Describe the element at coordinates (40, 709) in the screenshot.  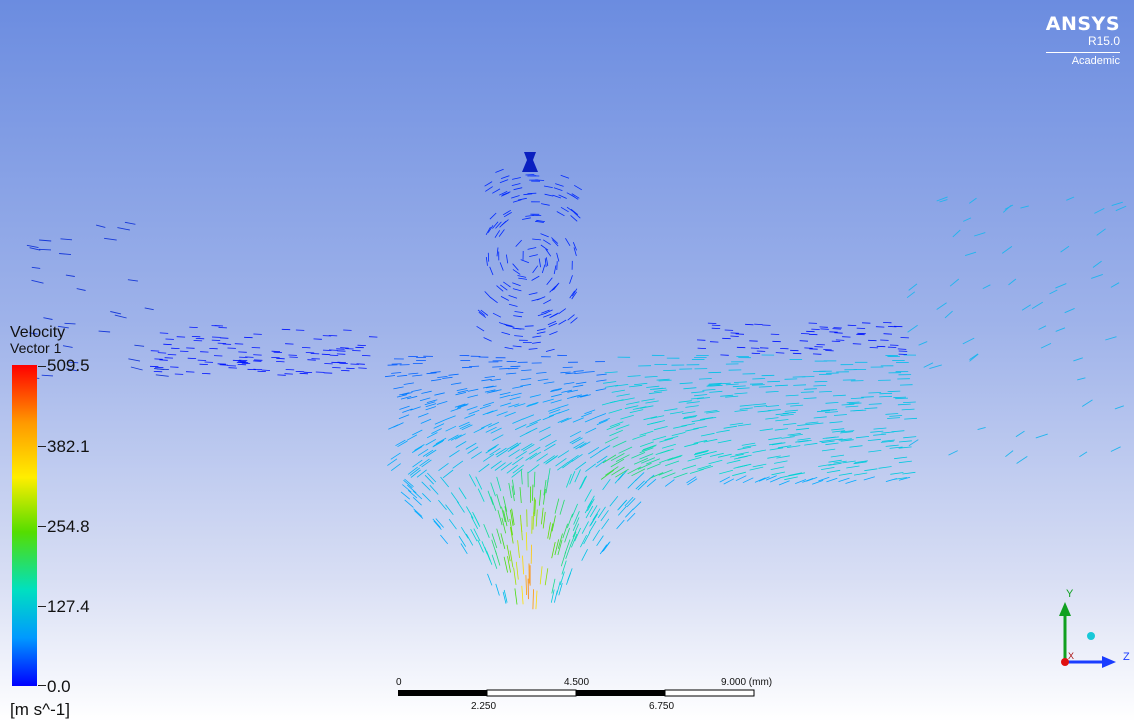
I see `legend-unit: [m s^-1]` at that location.